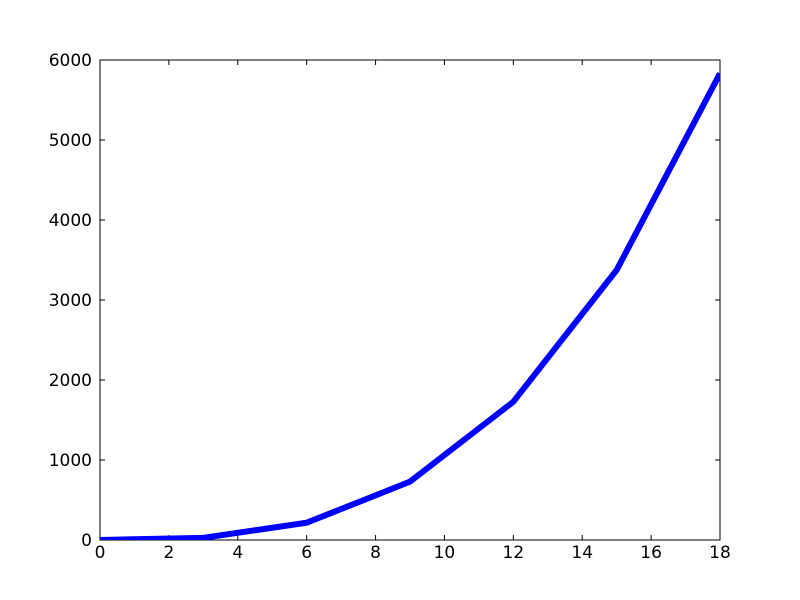 The image size is (800, 600). Describe the element at coordinates (100, 553) in the screenshot. I see `x-tick-label: 0` at that location.